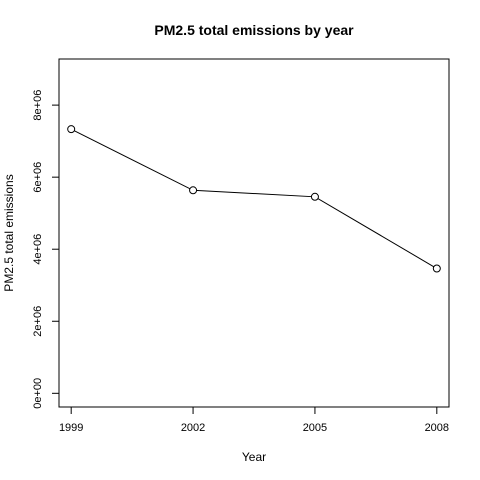  I want to click on x-tick-label: 2002, so click(193, 428).